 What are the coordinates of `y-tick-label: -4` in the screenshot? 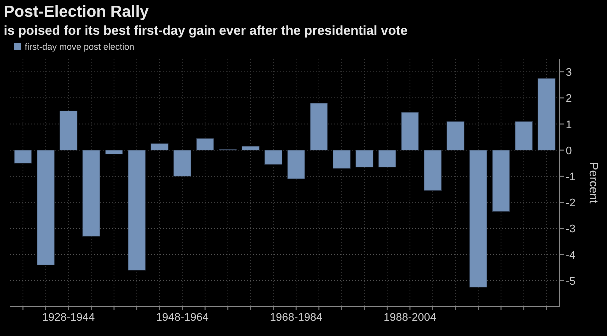 It's located at (571, 256).